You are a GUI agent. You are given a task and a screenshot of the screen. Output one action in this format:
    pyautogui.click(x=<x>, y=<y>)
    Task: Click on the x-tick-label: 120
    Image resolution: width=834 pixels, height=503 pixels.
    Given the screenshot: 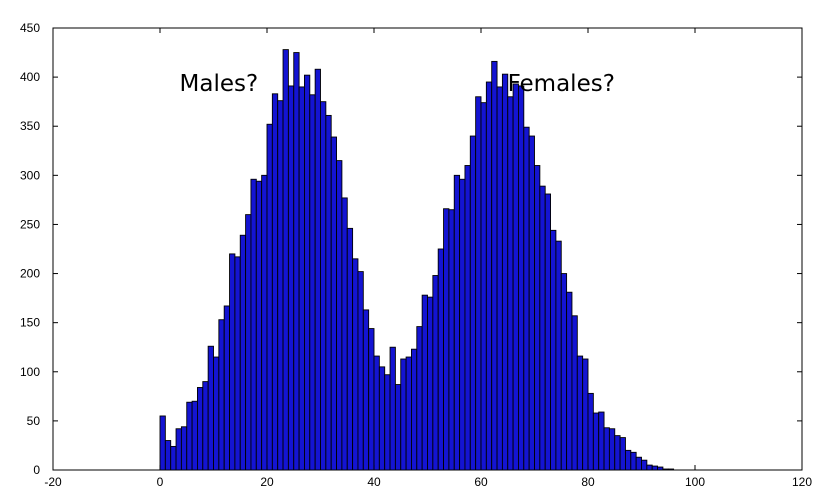 What is the action you would take?
    pyautogui.click(x=802, y=482)
    